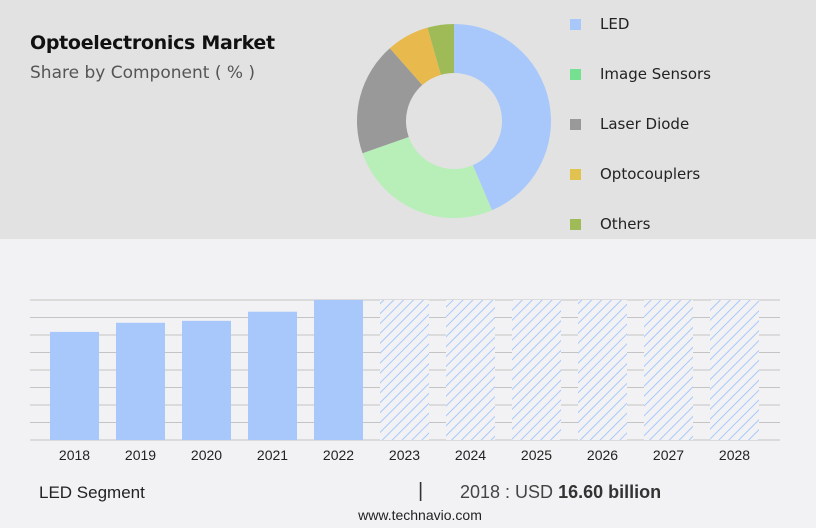  I want to click on bar-2021, so click(272, 375).